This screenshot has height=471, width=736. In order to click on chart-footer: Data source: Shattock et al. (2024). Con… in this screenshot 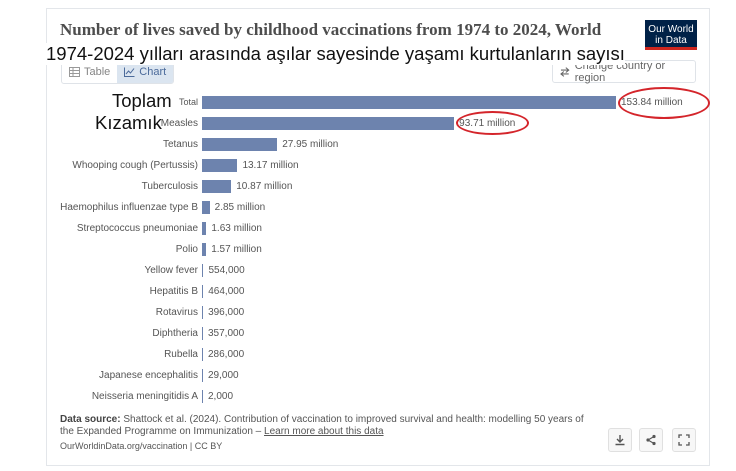, I will do `click(330, 433)`.